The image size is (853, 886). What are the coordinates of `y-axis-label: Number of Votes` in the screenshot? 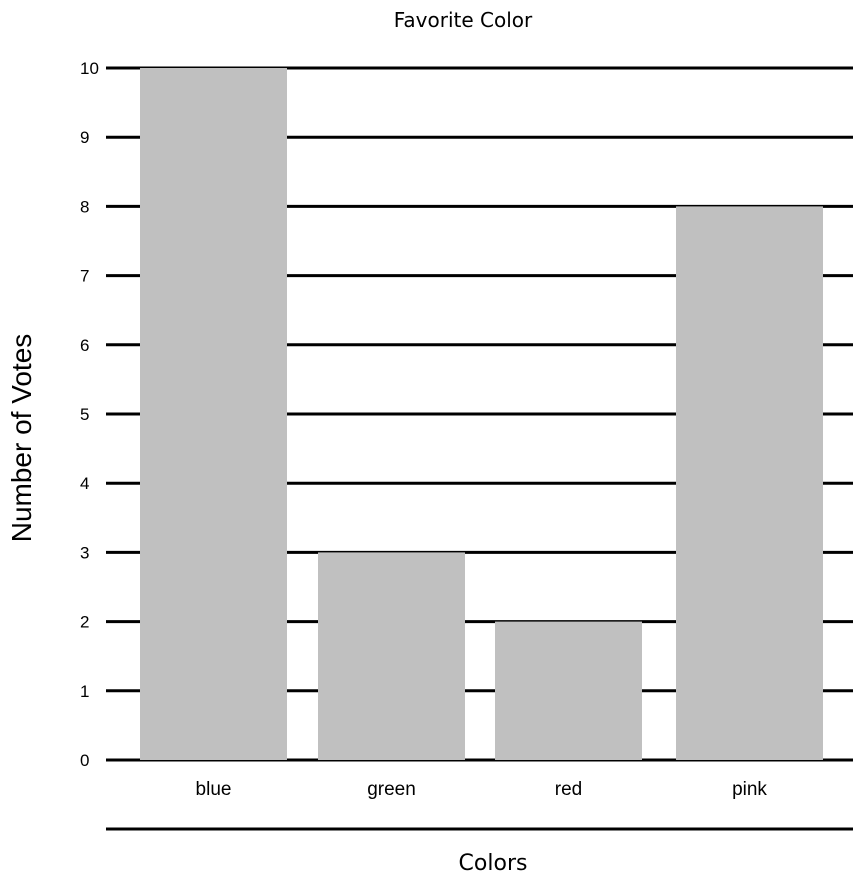 It's located at (21, 438).